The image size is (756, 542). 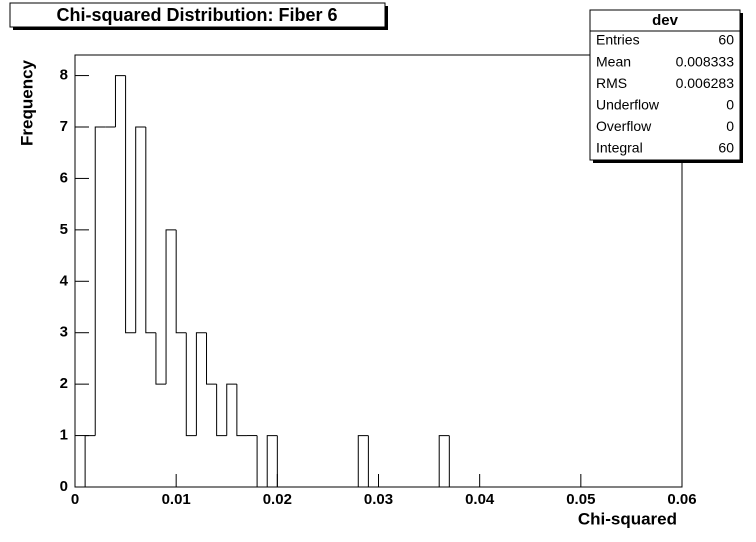 What do you see at coordinates (64, 280) in the screenshot?
I see `y-tick-label: 4` at bounding box center [64, 280].